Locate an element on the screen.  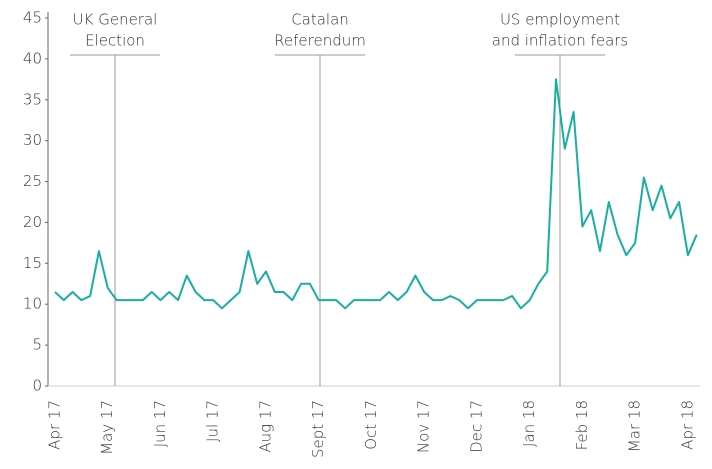
x-tick-label: Dec 17 is located at coordinates (476, 426).